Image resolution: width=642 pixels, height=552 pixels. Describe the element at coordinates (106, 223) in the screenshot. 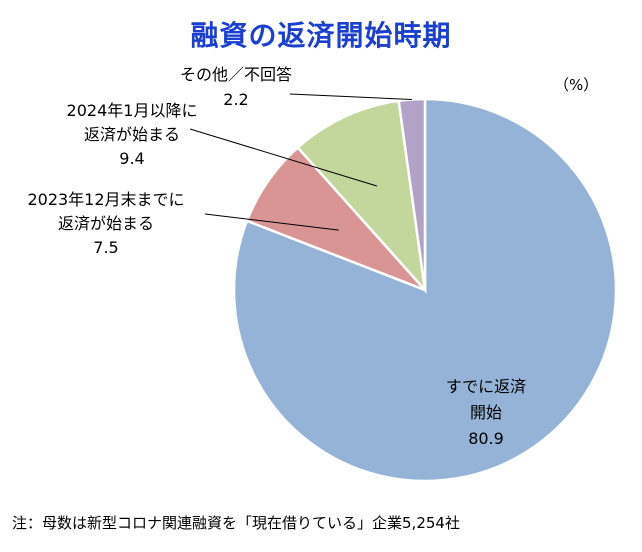

I see `slice-label-1-1: 返済が始まる` at that location.